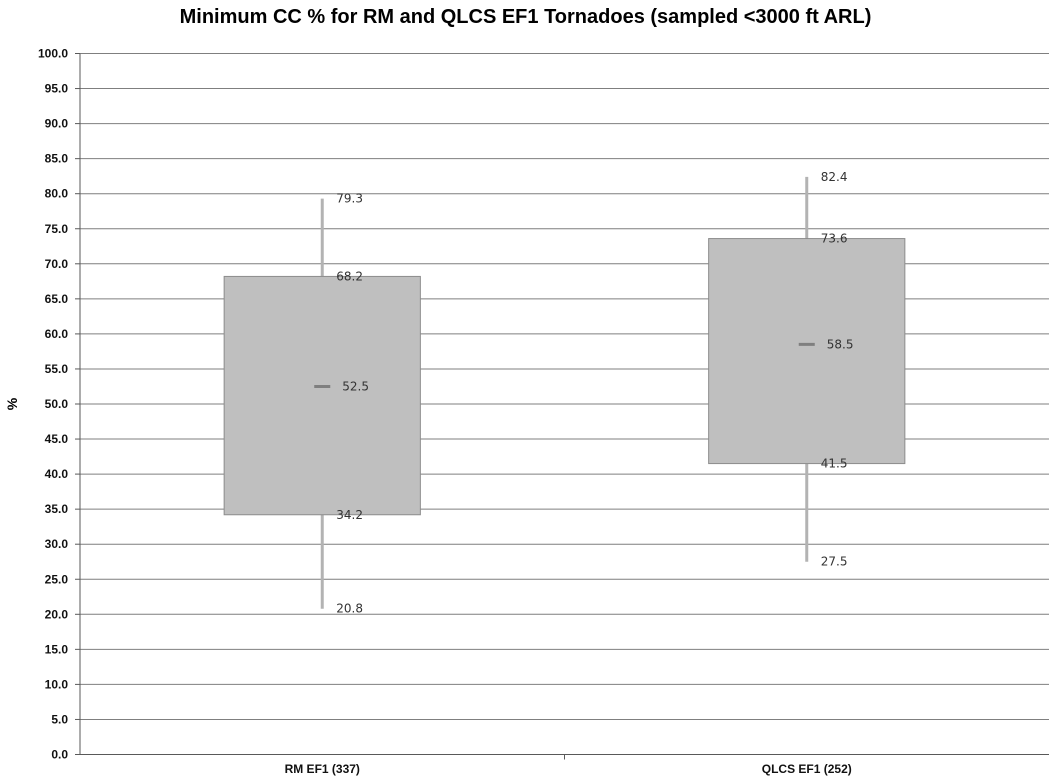 This screenshot has height=778, width=1051. I want to click on y-tick-label: 80.0, so click(57, 194).